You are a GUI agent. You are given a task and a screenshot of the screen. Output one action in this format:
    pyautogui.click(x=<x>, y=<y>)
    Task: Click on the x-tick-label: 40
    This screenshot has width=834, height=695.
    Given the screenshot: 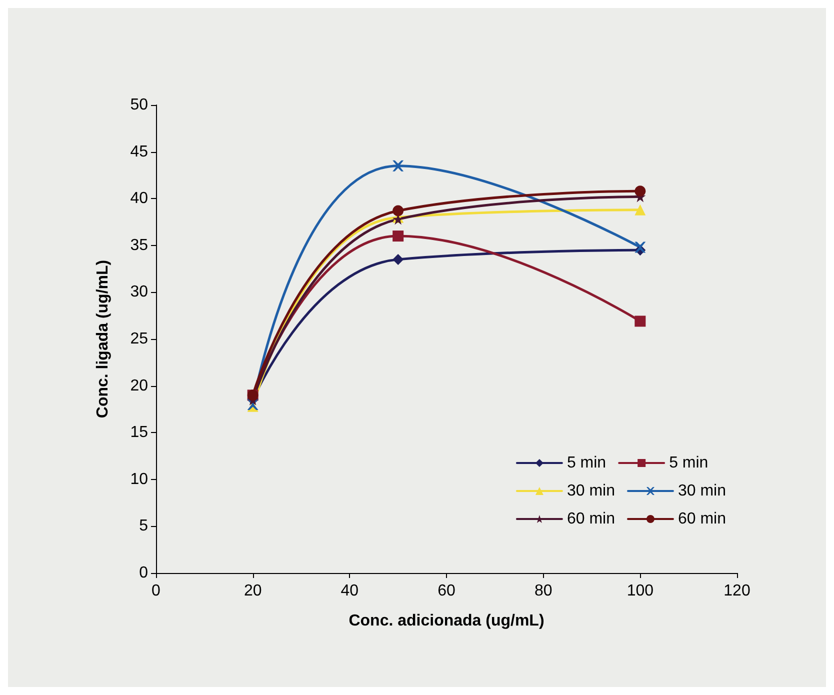 What is the action you would take?
    pyautogui.click(x=349, y=591)
    